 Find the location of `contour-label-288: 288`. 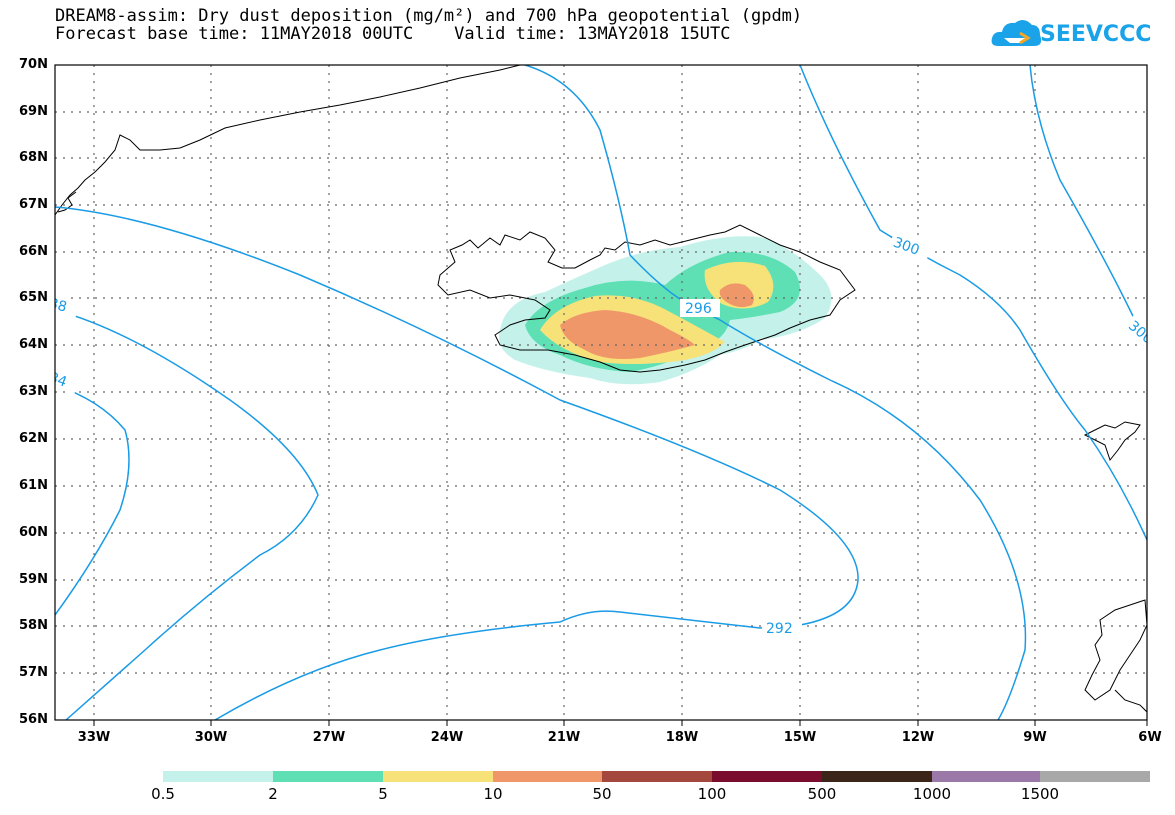

contour-label-288: 288 is located at coordinates (53, 304).